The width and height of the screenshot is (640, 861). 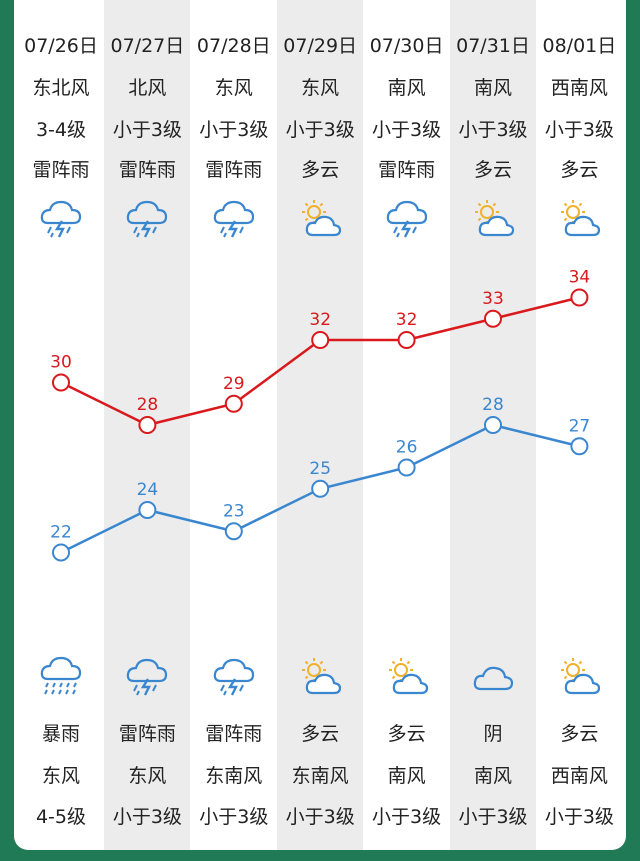 I want to click on high-temp-label: 34, so click(x=580, y=278).